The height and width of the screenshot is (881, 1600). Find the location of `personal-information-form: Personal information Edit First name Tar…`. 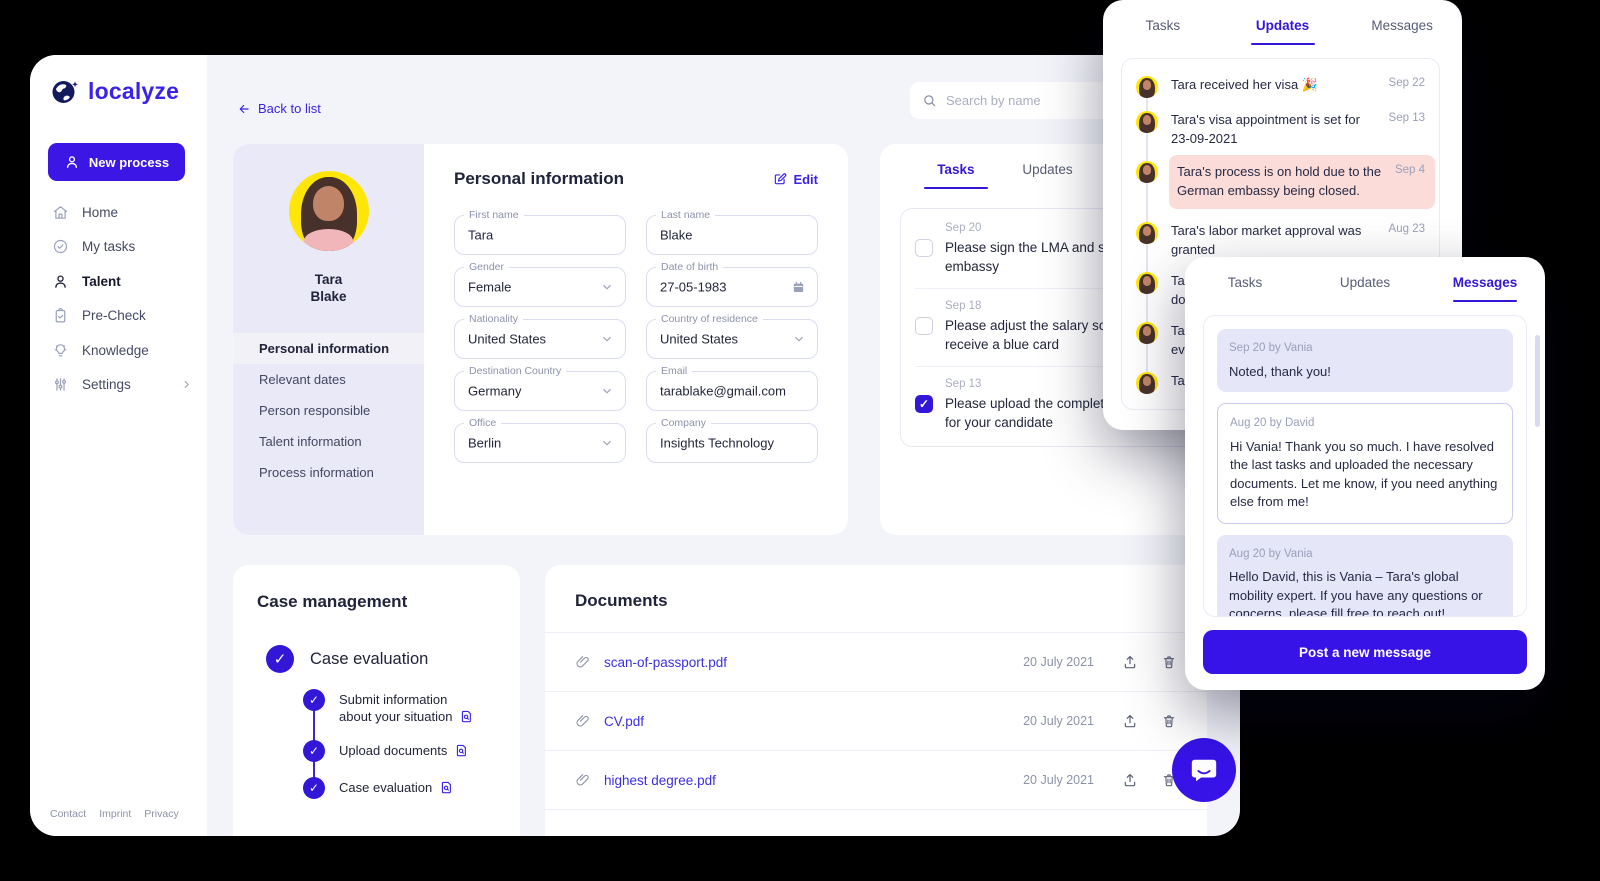

personal-information-form: Personal information Edit First name Tar… is located at coordinates (636, 339).